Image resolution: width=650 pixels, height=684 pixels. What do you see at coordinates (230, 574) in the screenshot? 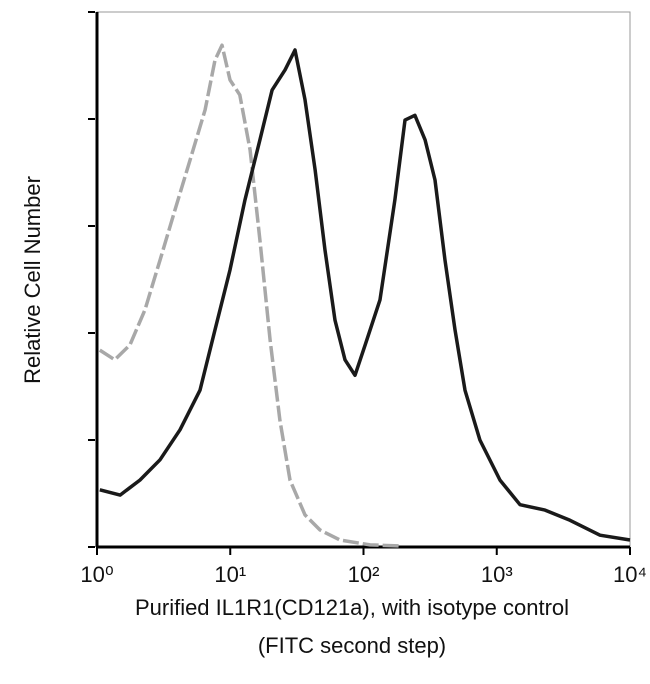
I see `x-tick-label: 10¹` at bounding box center [230, 574].